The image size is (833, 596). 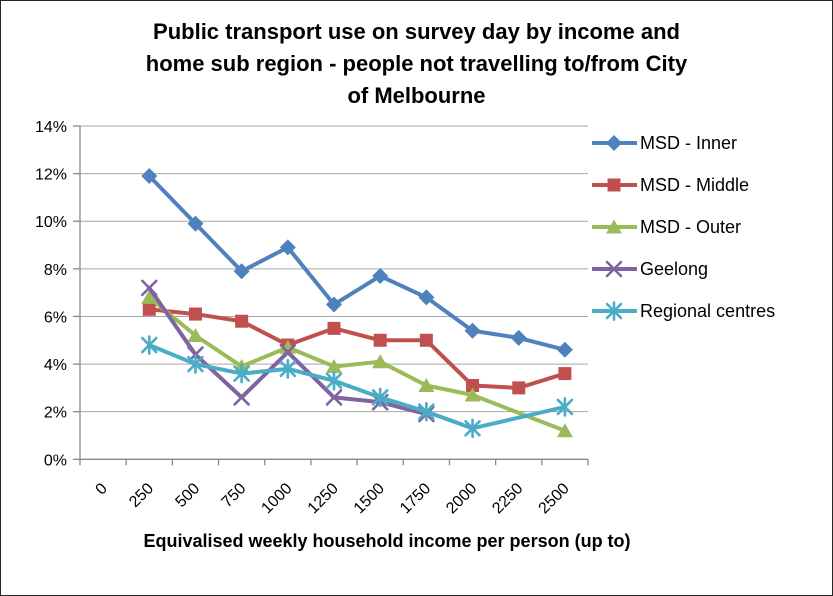 I want to click on x-tick-label: 1500, so click(x=369, y=498).